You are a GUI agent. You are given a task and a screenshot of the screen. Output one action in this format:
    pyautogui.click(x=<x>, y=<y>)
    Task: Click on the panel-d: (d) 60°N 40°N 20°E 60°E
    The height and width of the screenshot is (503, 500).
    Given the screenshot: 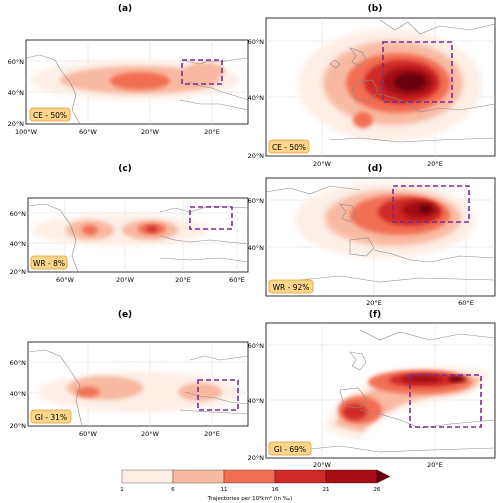 What is the action you would take?
    pyautogui.click(x=372, y=235)
    